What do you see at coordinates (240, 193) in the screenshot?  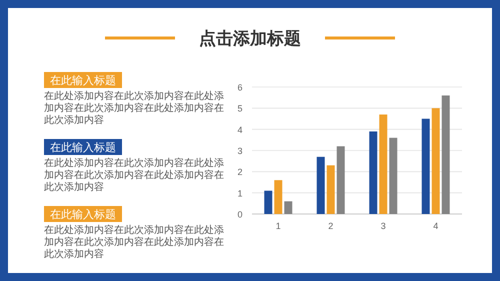 I see `y-tick-label: 1` at bounding box center [240, 193].